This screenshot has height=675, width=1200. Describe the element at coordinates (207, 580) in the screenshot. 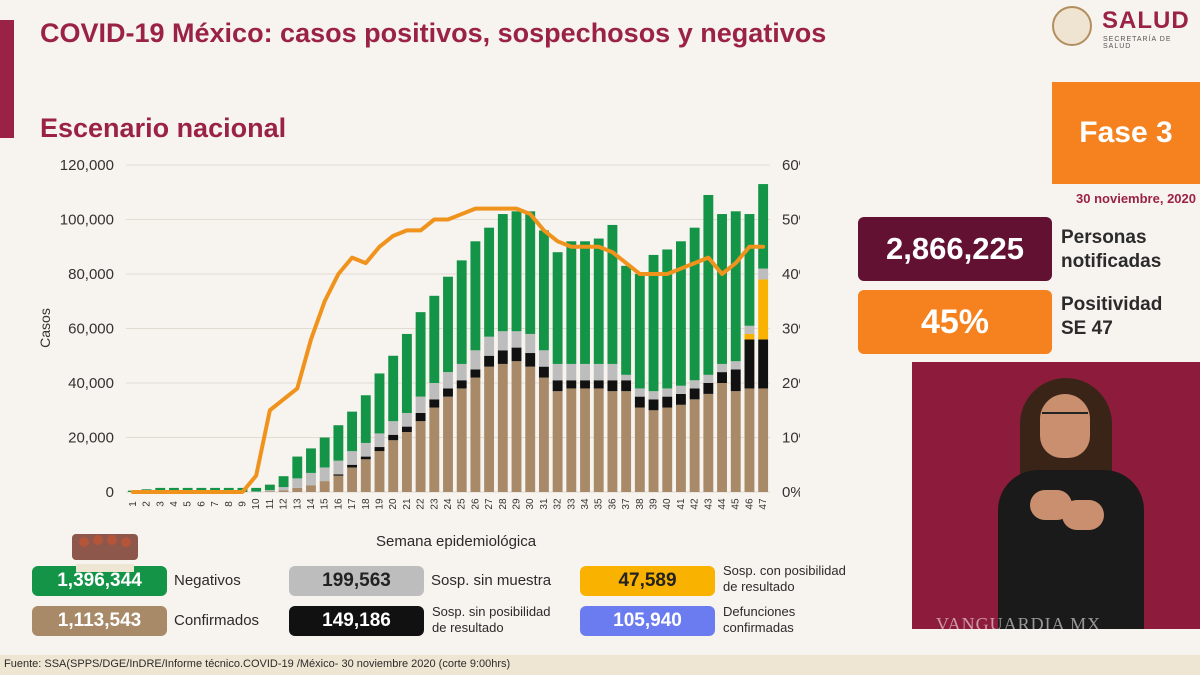

I see `negatives-label: Negativos` at that location.